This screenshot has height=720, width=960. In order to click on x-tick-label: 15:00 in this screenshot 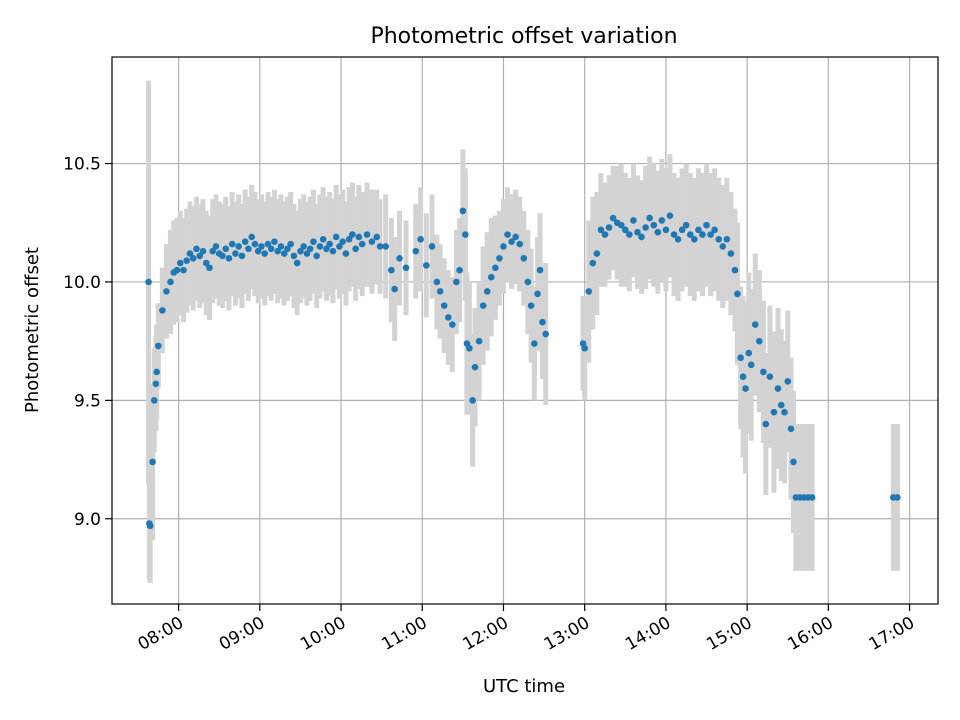, I will do `click(729, 634)`.